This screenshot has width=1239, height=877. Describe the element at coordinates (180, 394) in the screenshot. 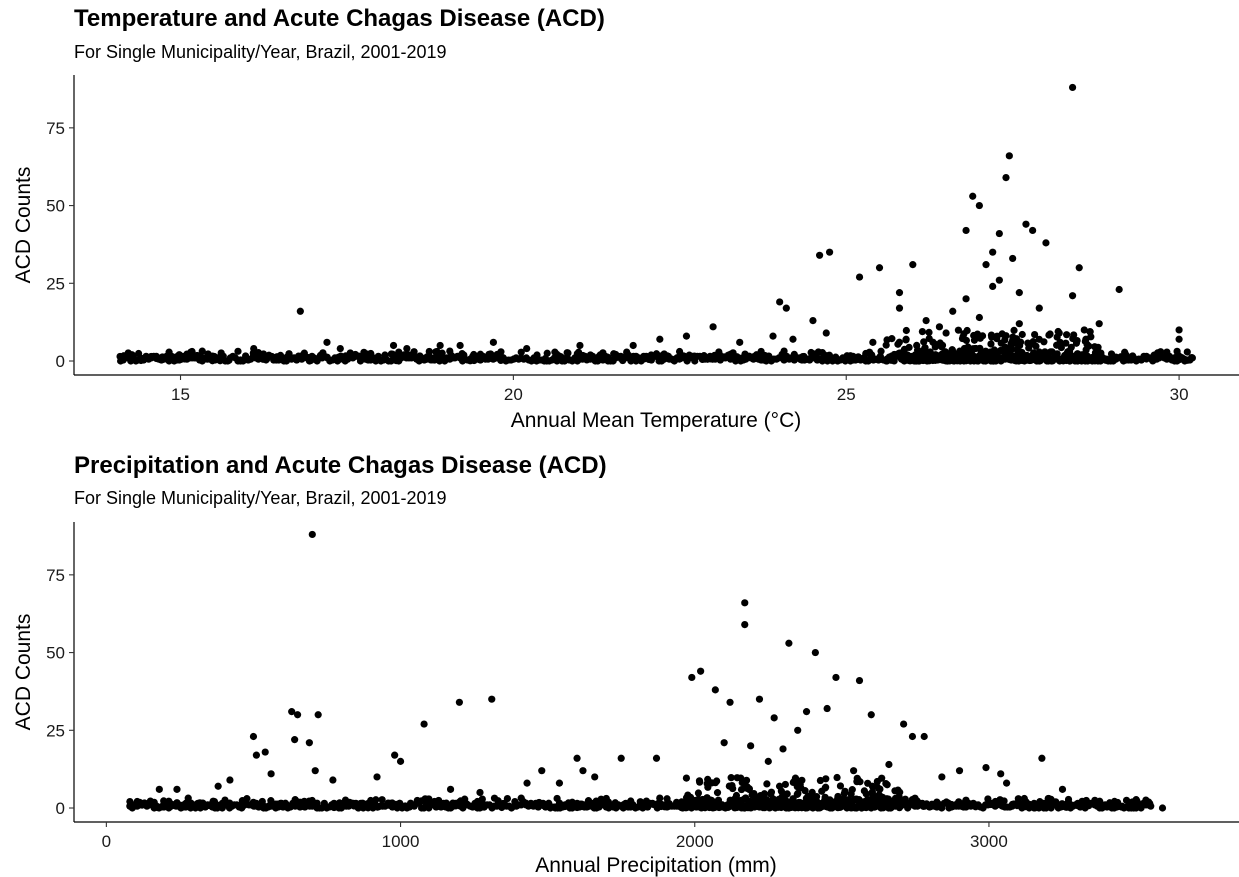

I see `x-tick-label: 15` at that location.